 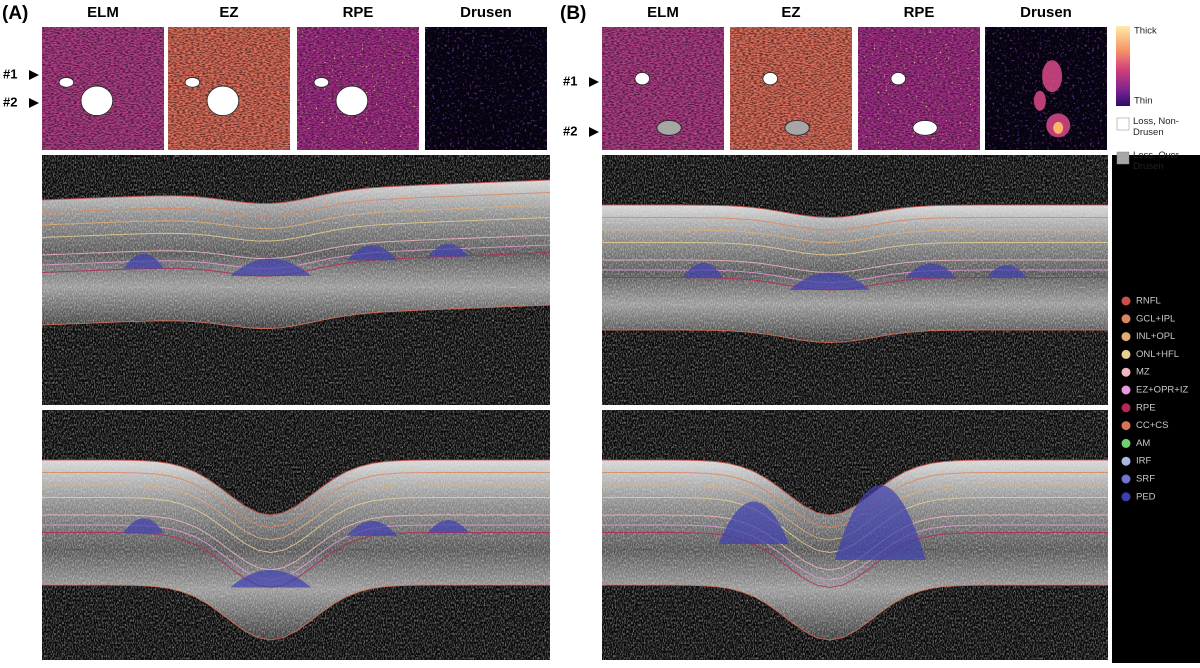 I want to click on loss-label: Loss, Non-Drusen, so click(x=1156, y=127).